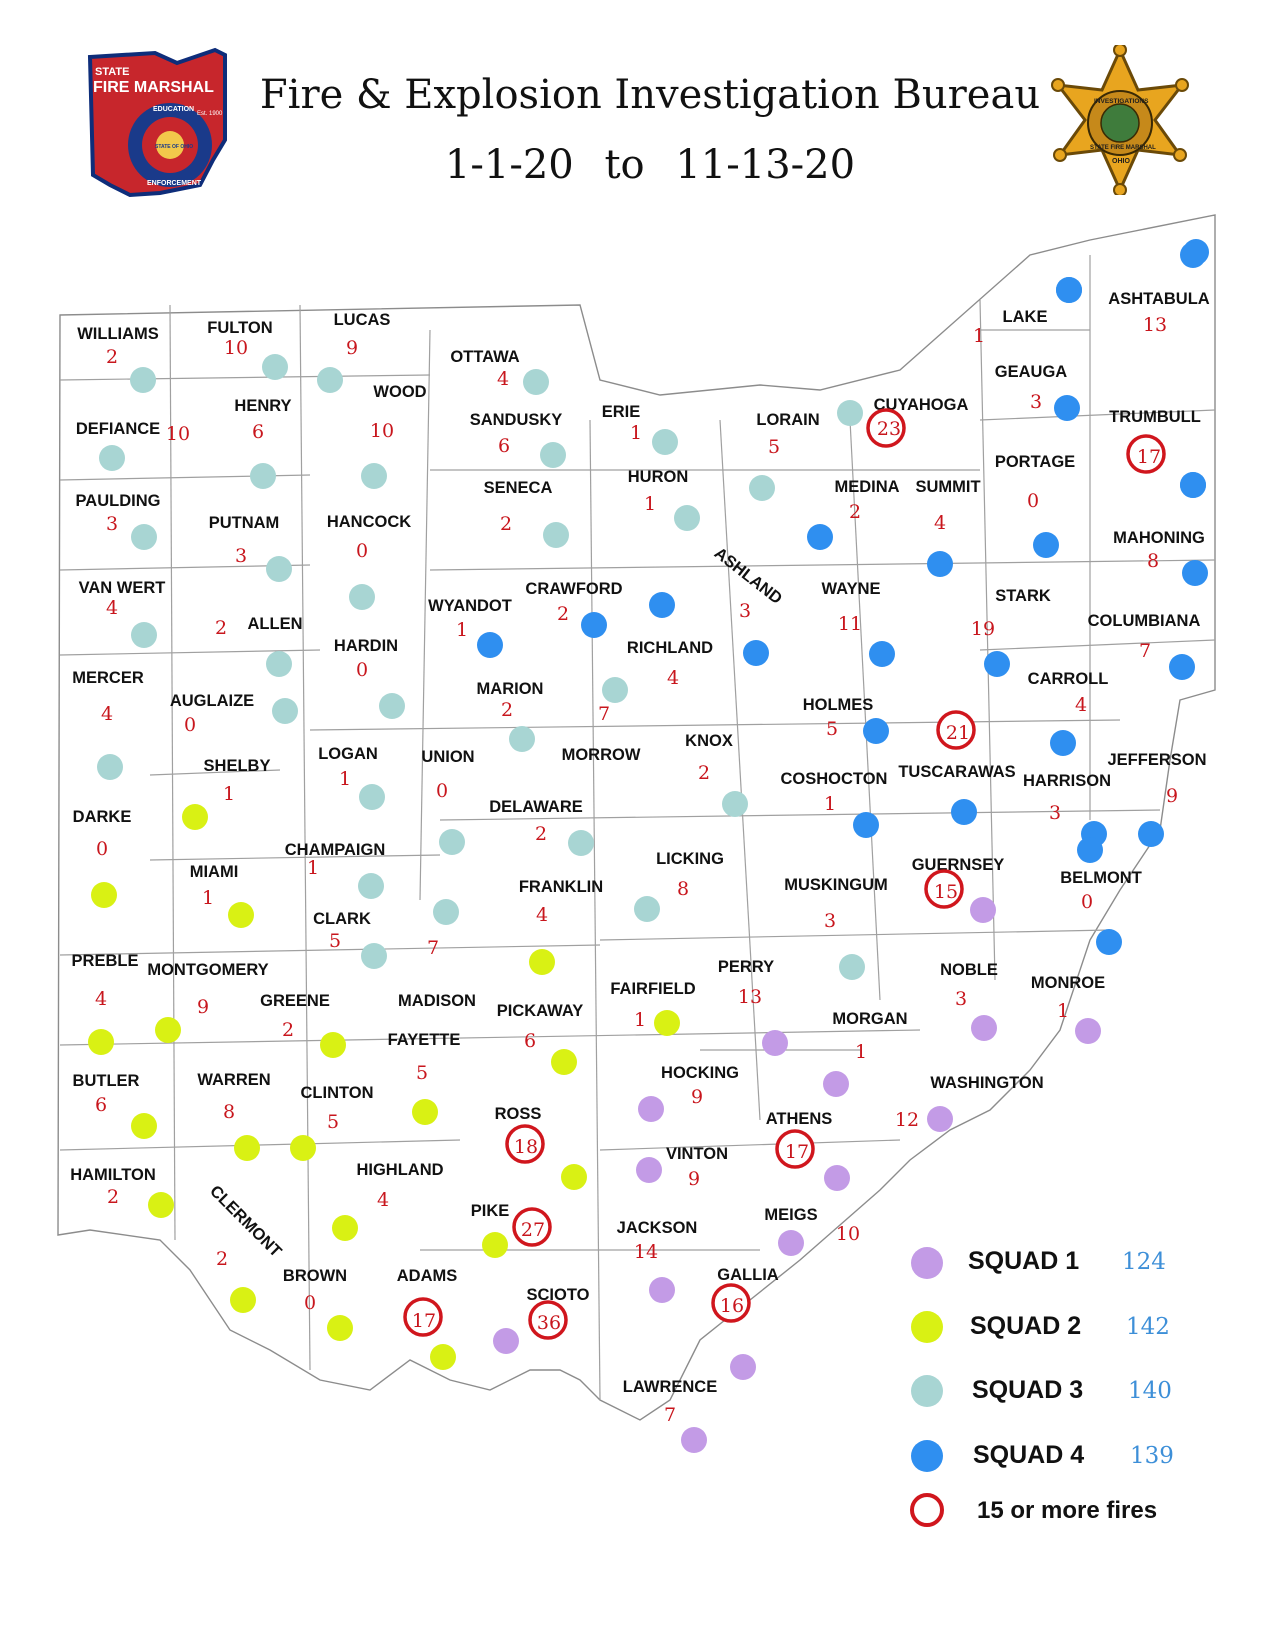  I want to click on county-wood: WOOD 10, so click(394, 436).